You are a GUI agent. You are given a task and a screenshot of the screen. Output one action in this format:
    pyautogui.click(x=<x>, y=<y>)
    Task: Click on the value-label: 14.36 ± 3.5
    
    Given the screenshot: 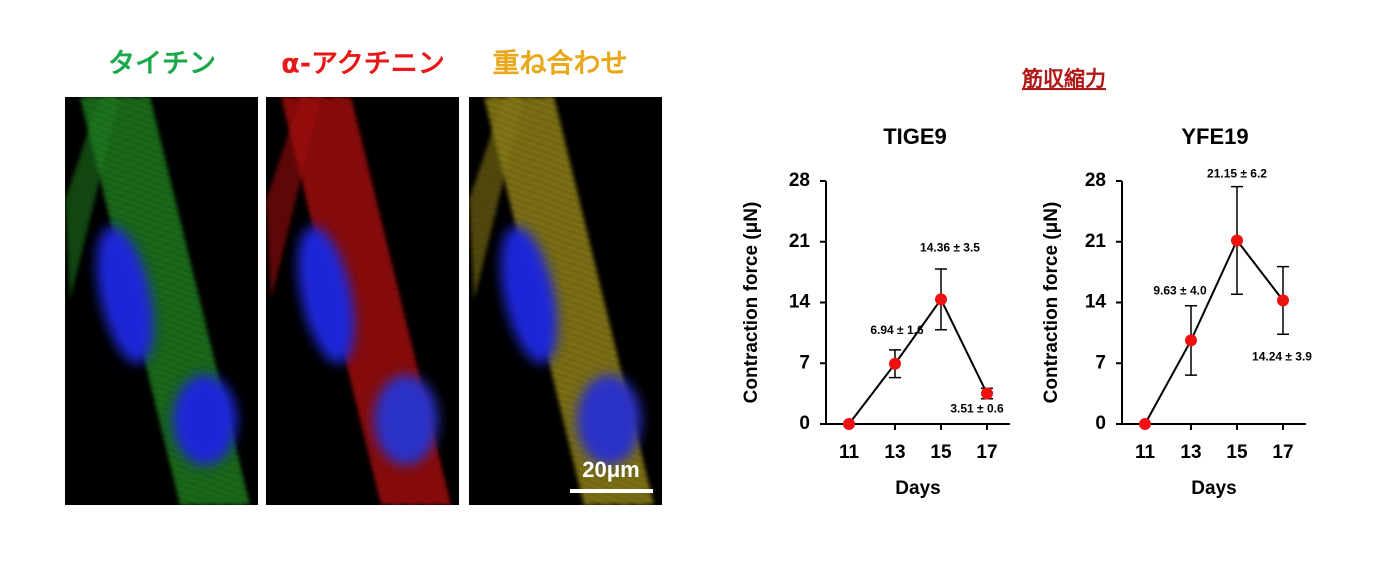 What is the action you would take?
    pyautogui.click(x=950, y=248)
    